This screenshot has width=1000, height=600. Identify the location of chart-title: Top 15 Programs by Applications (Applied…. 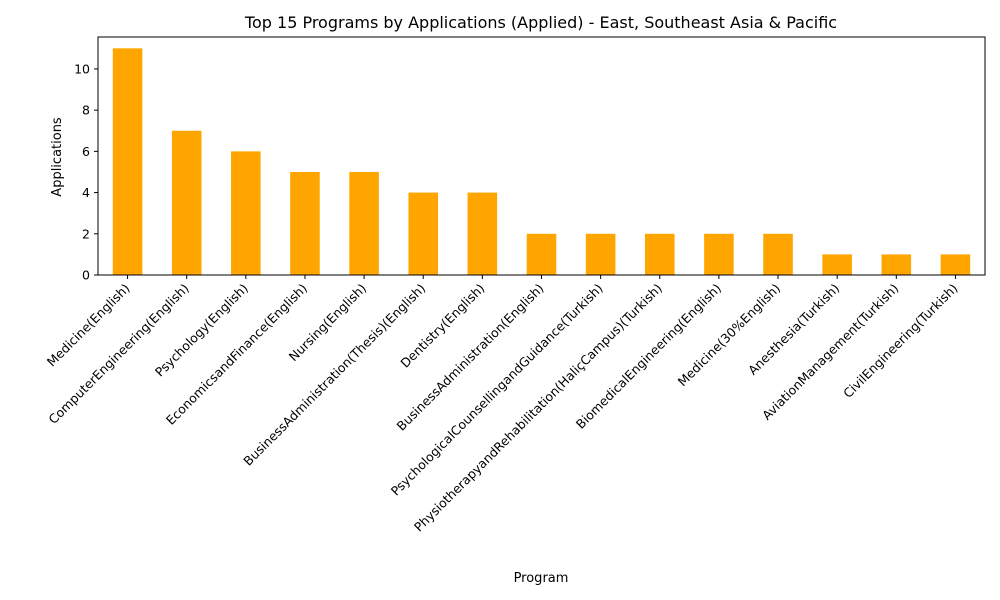
(540, 22).